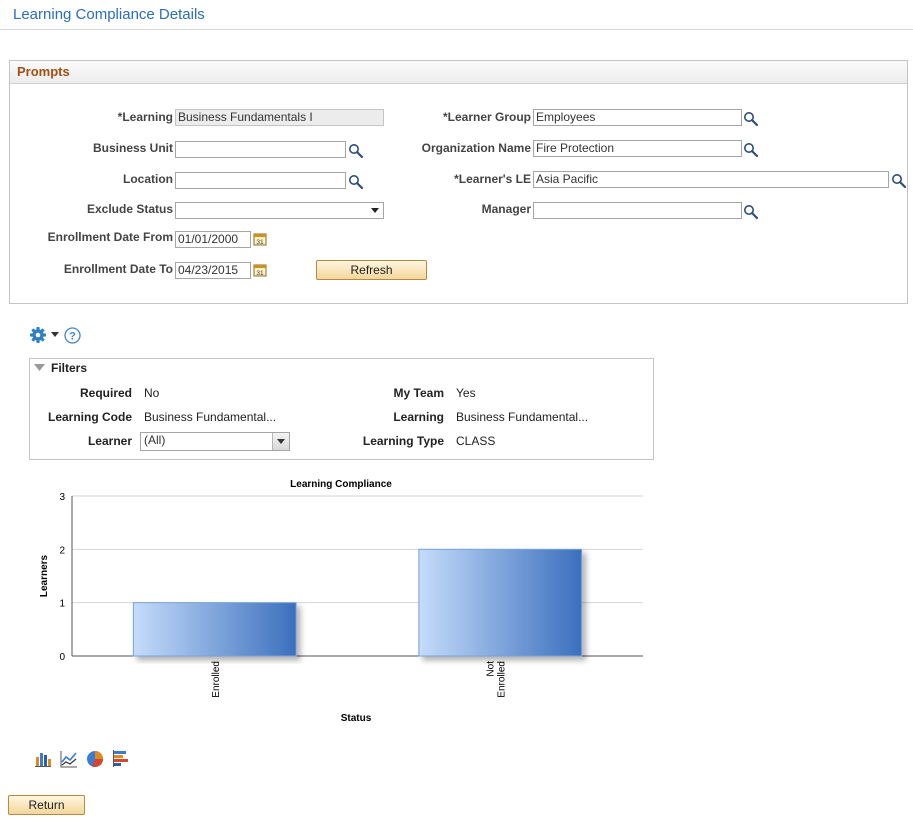 This screenshot has height=819, width=913. Describe the element at coordinates (39, 368) in the screenshot. I see `collapse-triangle-icon` at that location.